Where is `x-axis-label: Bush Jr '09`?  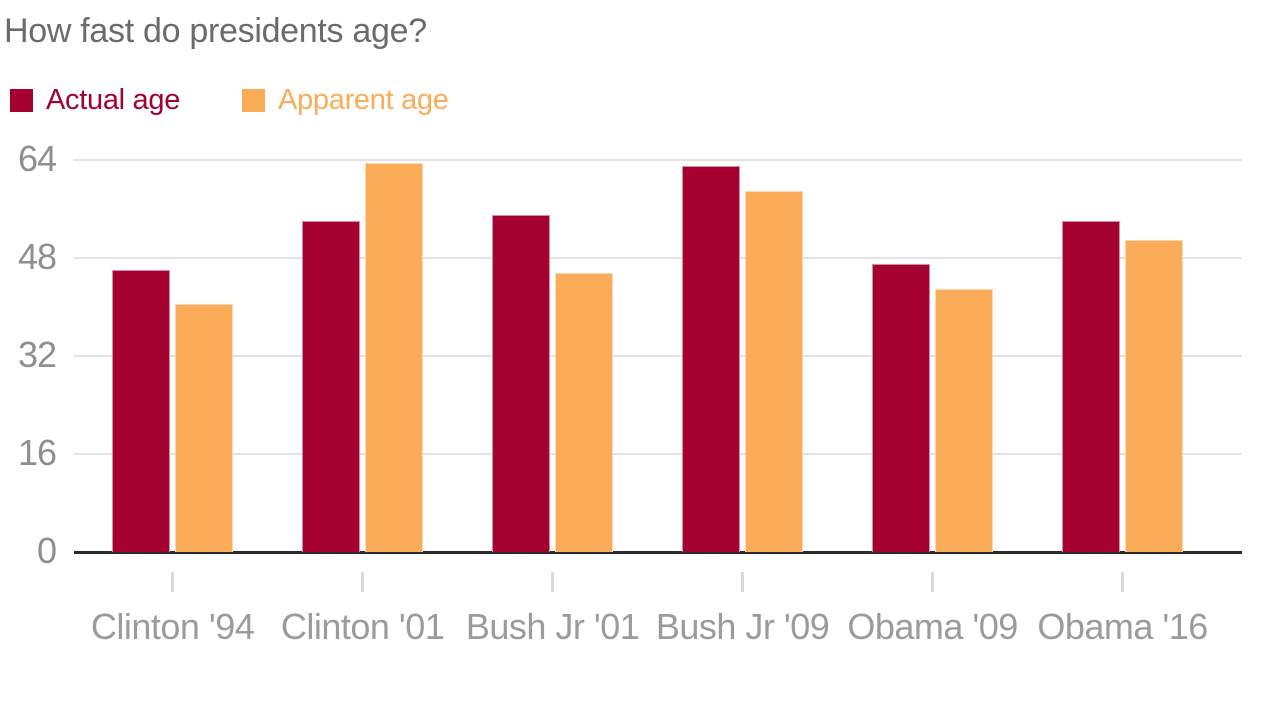 x-axis-label: Bush Jr '09 is located at coordinates (742, 626).